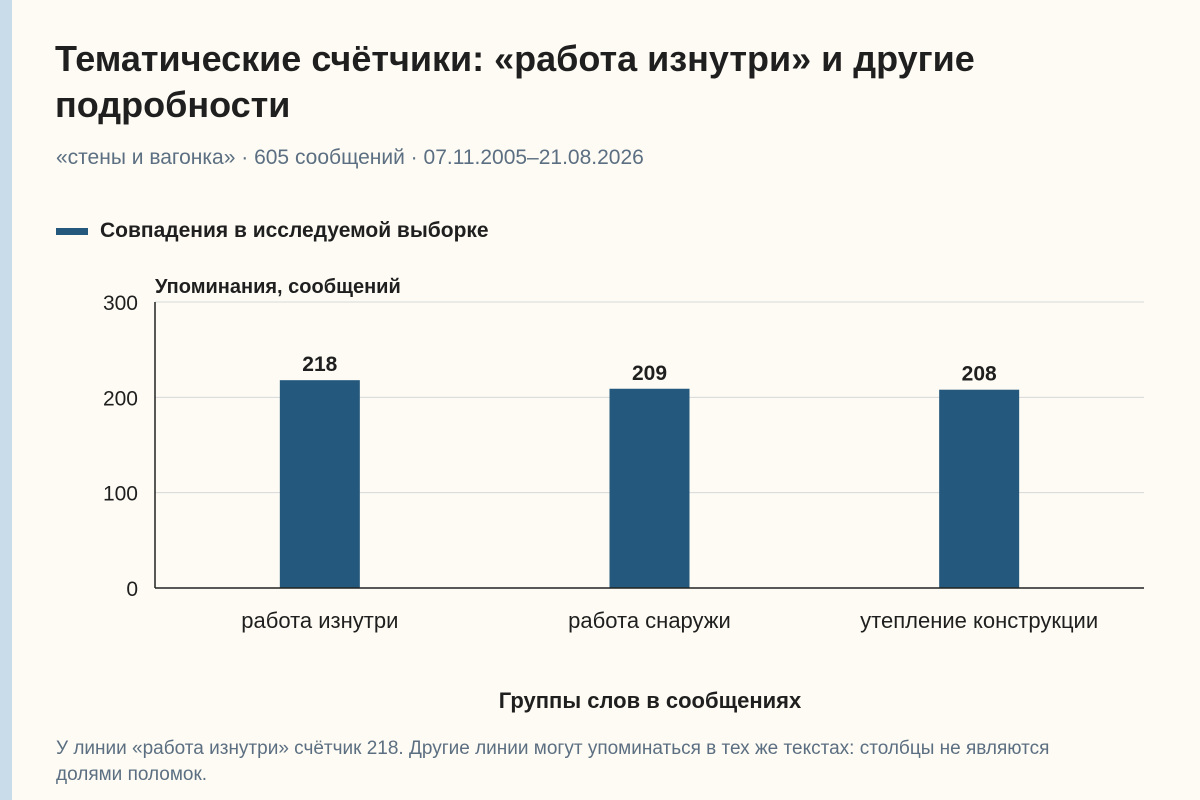 The width and height of the screenshot is (1200, 800). Describe the element at coordinates (6, 400) in the screenshot. I see `left-edge-strip` at that location.